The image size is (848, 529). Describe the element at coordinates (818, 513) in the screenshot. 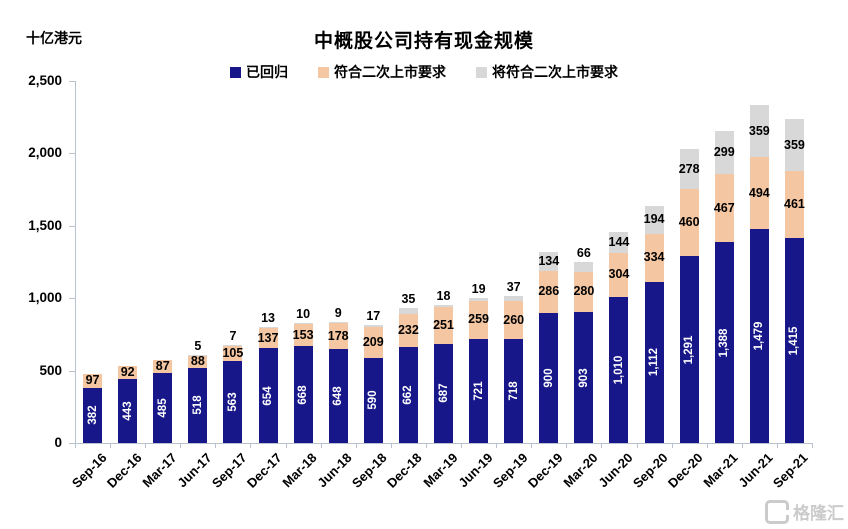

I see `watermark-text: 格隆汇` at that location.